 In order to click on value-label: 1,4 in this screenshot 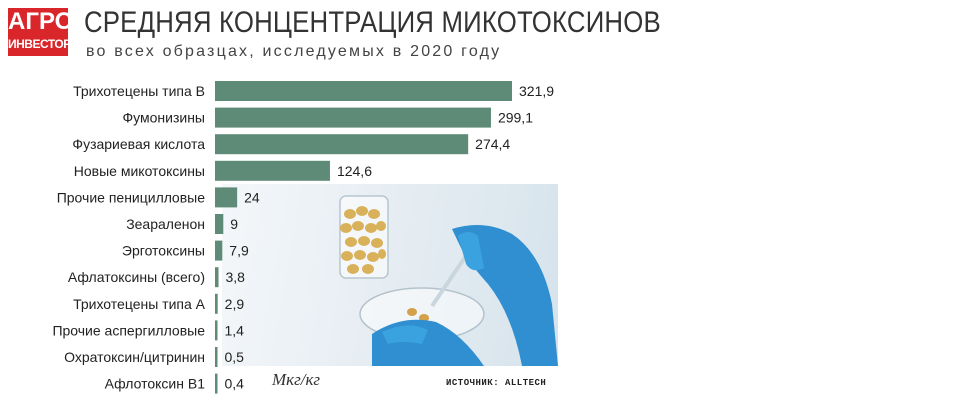, I will do `click(235, 330)`.